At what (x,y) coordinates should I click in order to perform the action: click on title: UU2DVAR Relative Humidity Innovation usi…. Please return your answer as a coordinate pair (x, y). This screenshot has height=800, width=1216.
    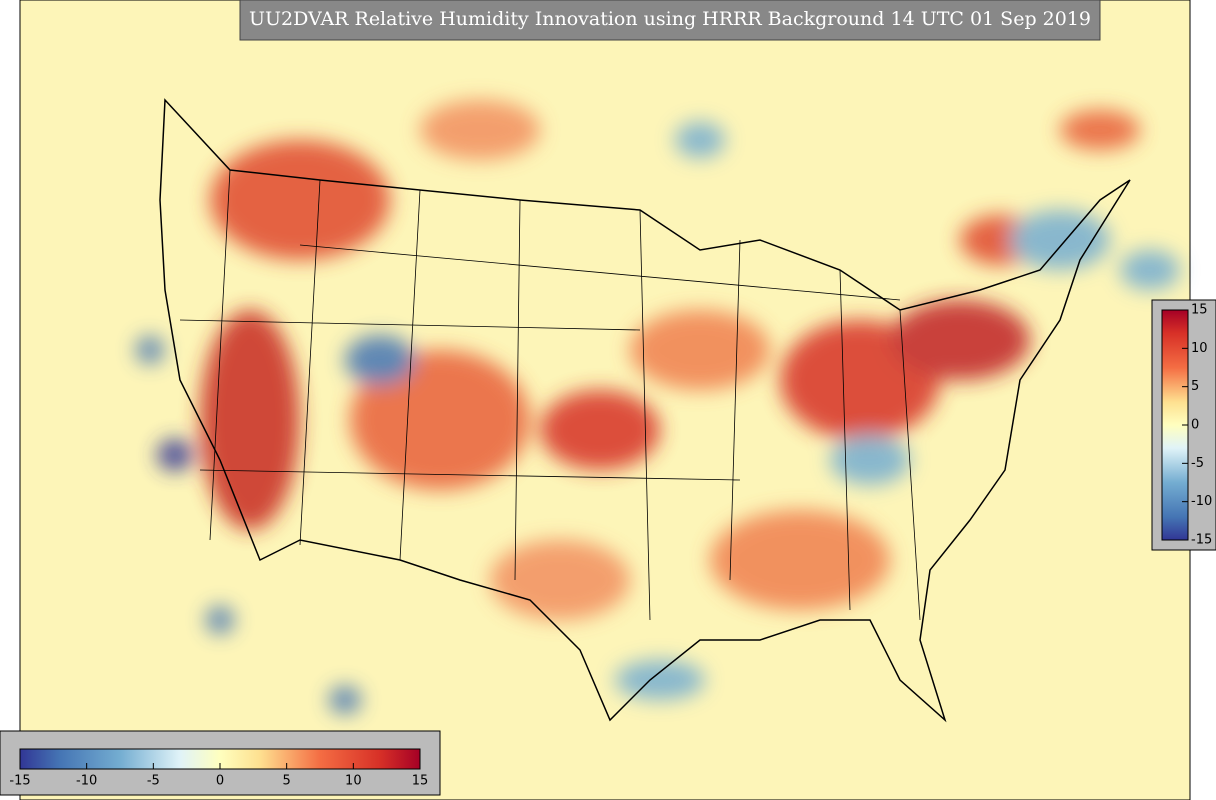
    Looking at the image, I should click on (670, 19).